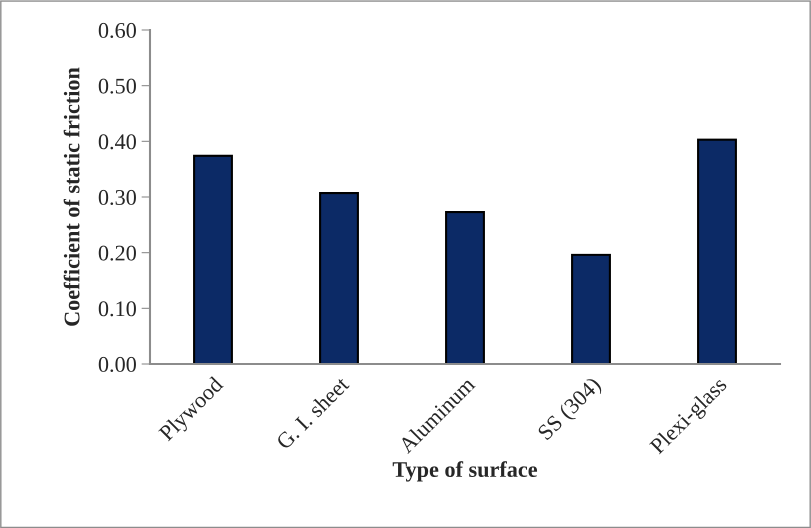  What do you see at coordinates (72, 196) in the screenshot?
I see `y-axis-title: Coefficient of static friction` at bounding box center [72, 196].